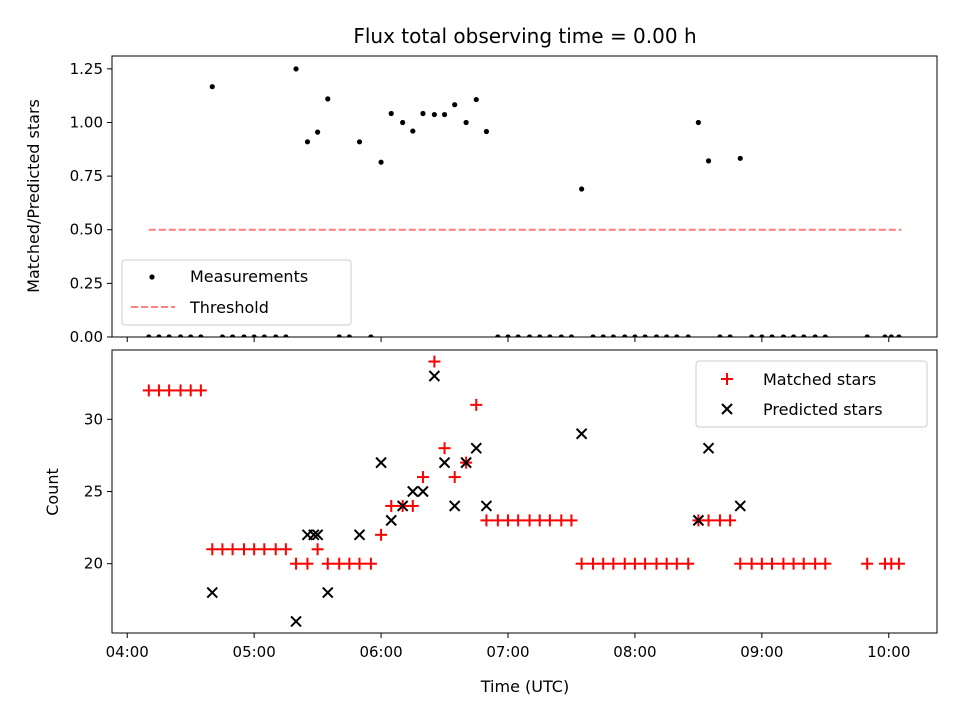 Image resolution: width=960 pixels, height=720 pixels. I want to click on top-y-tick-label: 1.00, so click(86, 122).